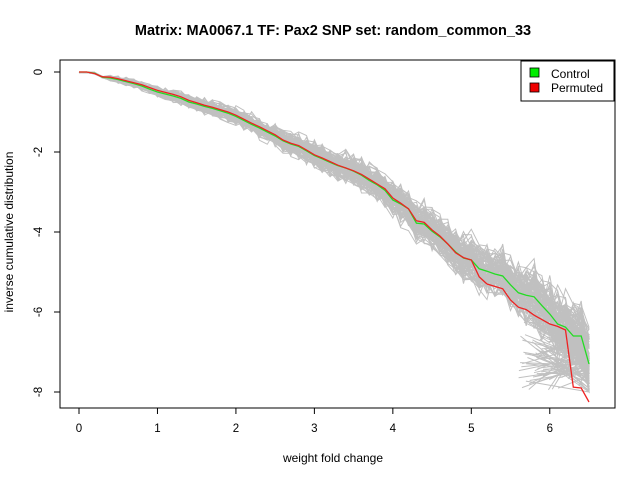 Image resolution: width=640 pixels, height=480 pixels. I want to click on legend-swatch-control, so click(534, 72).